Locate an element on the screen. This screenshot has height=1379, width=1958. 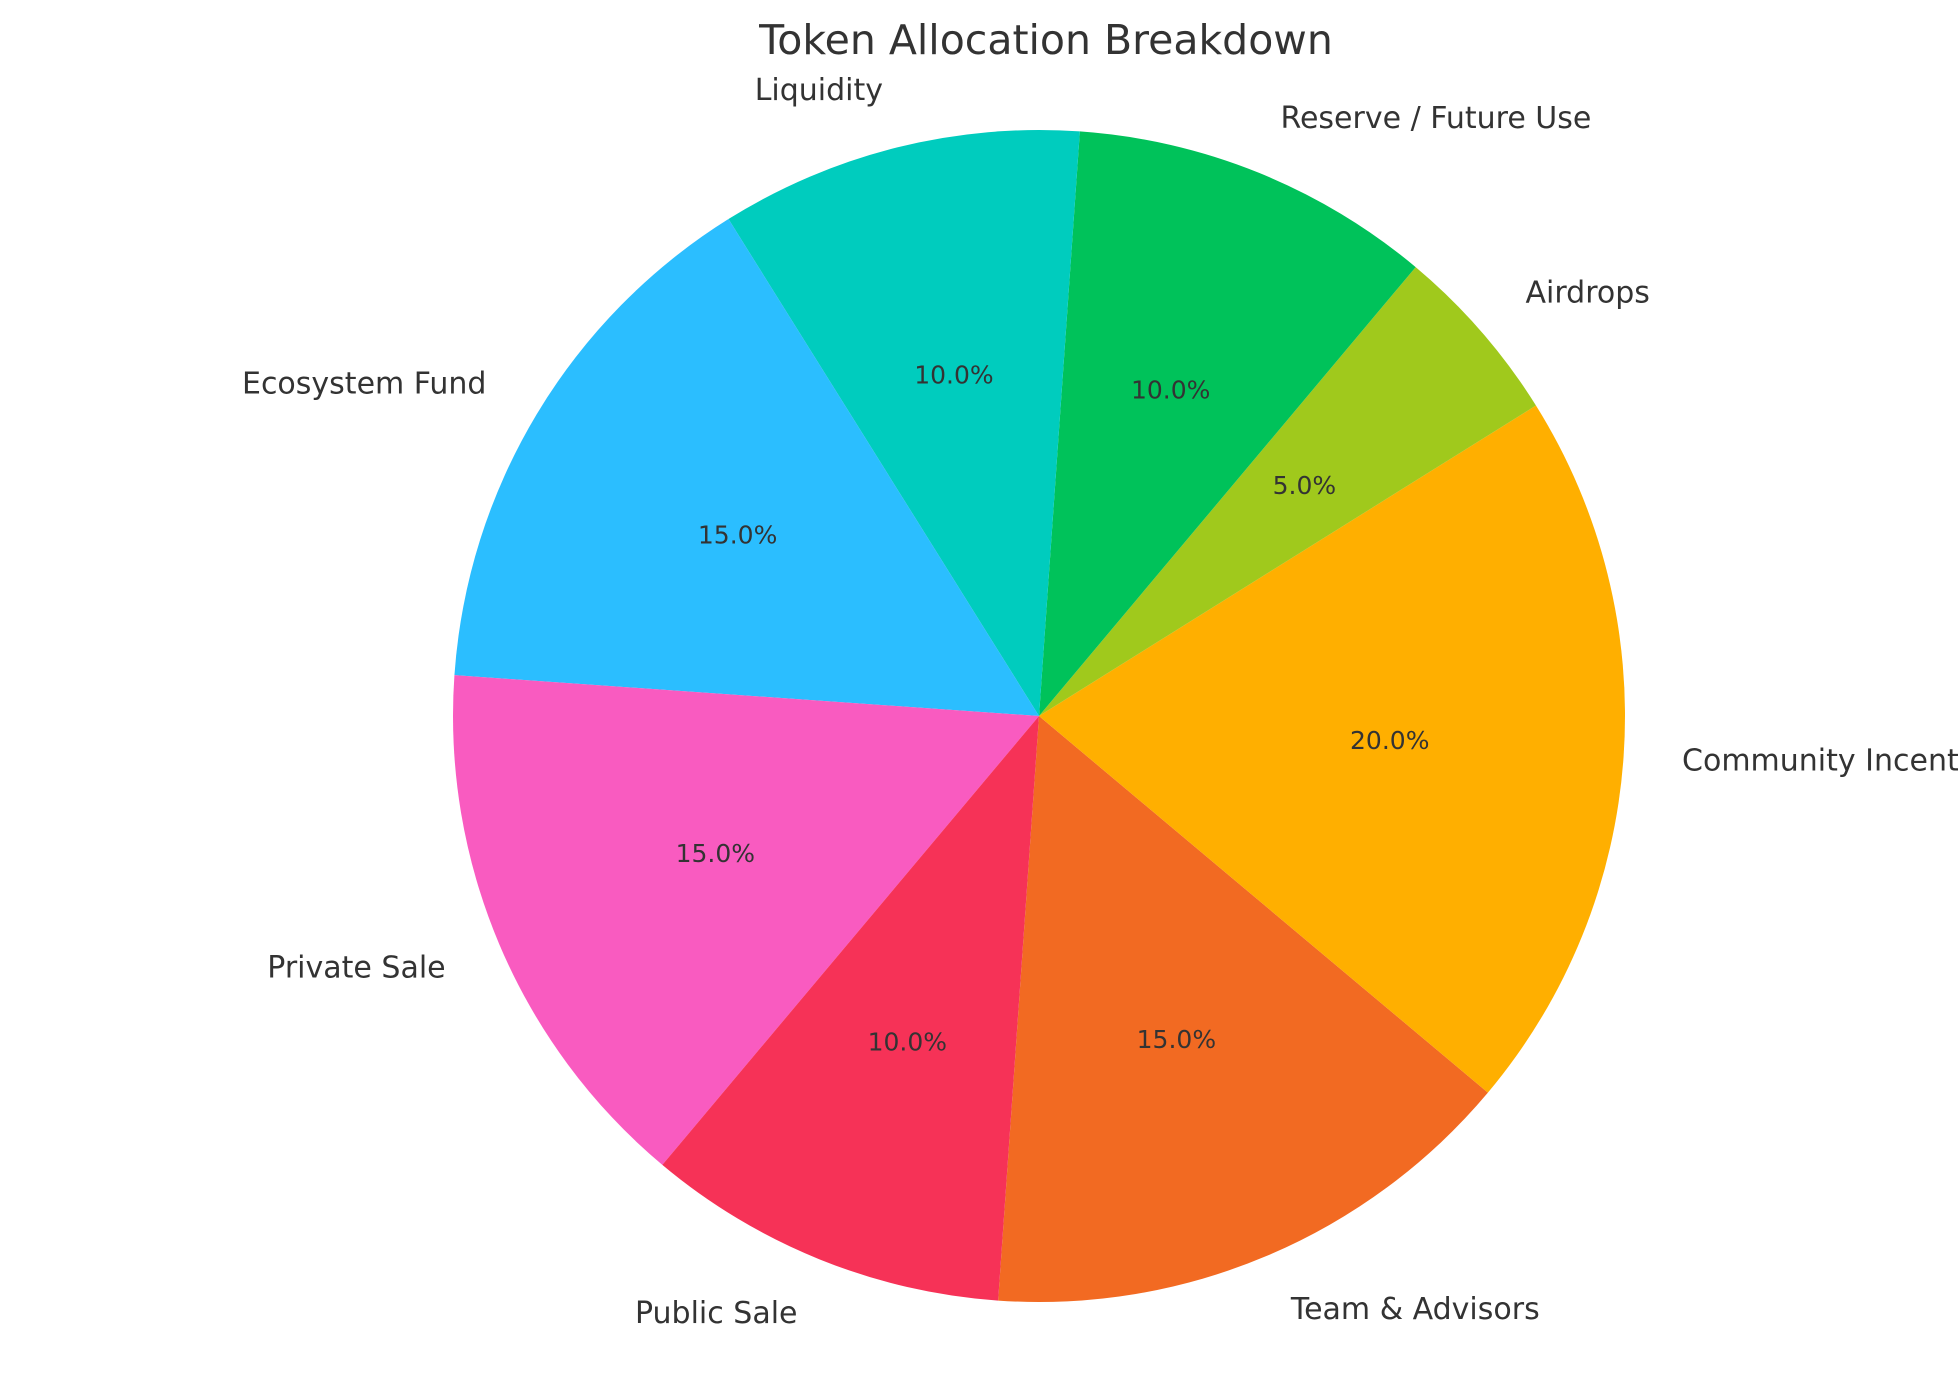
category-label-ecosystem-fund: Ecosystem Fund is located at coordinates (364, 384).